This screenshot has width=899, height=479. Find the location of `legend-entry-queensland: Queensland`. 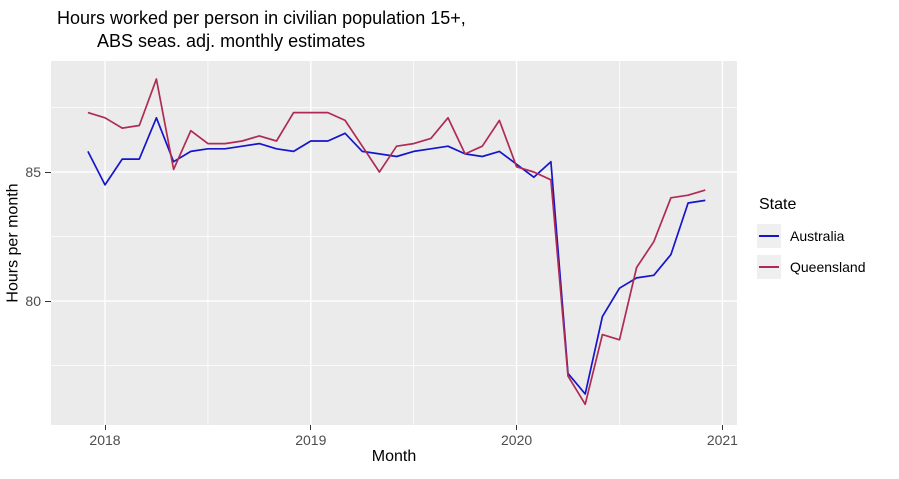

legend-entry-queensland: Queensland is located at coordinates (811, 267).